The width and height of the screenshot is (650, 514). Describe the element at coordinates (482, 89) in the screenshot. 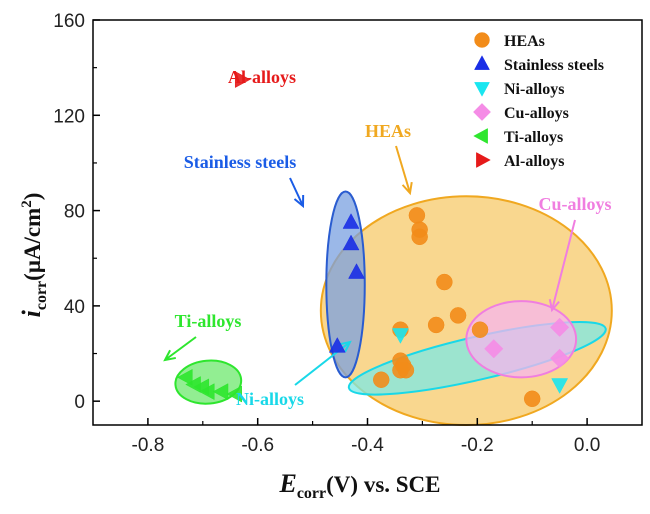

I see `legend-marker-ni-alloys` at that location.